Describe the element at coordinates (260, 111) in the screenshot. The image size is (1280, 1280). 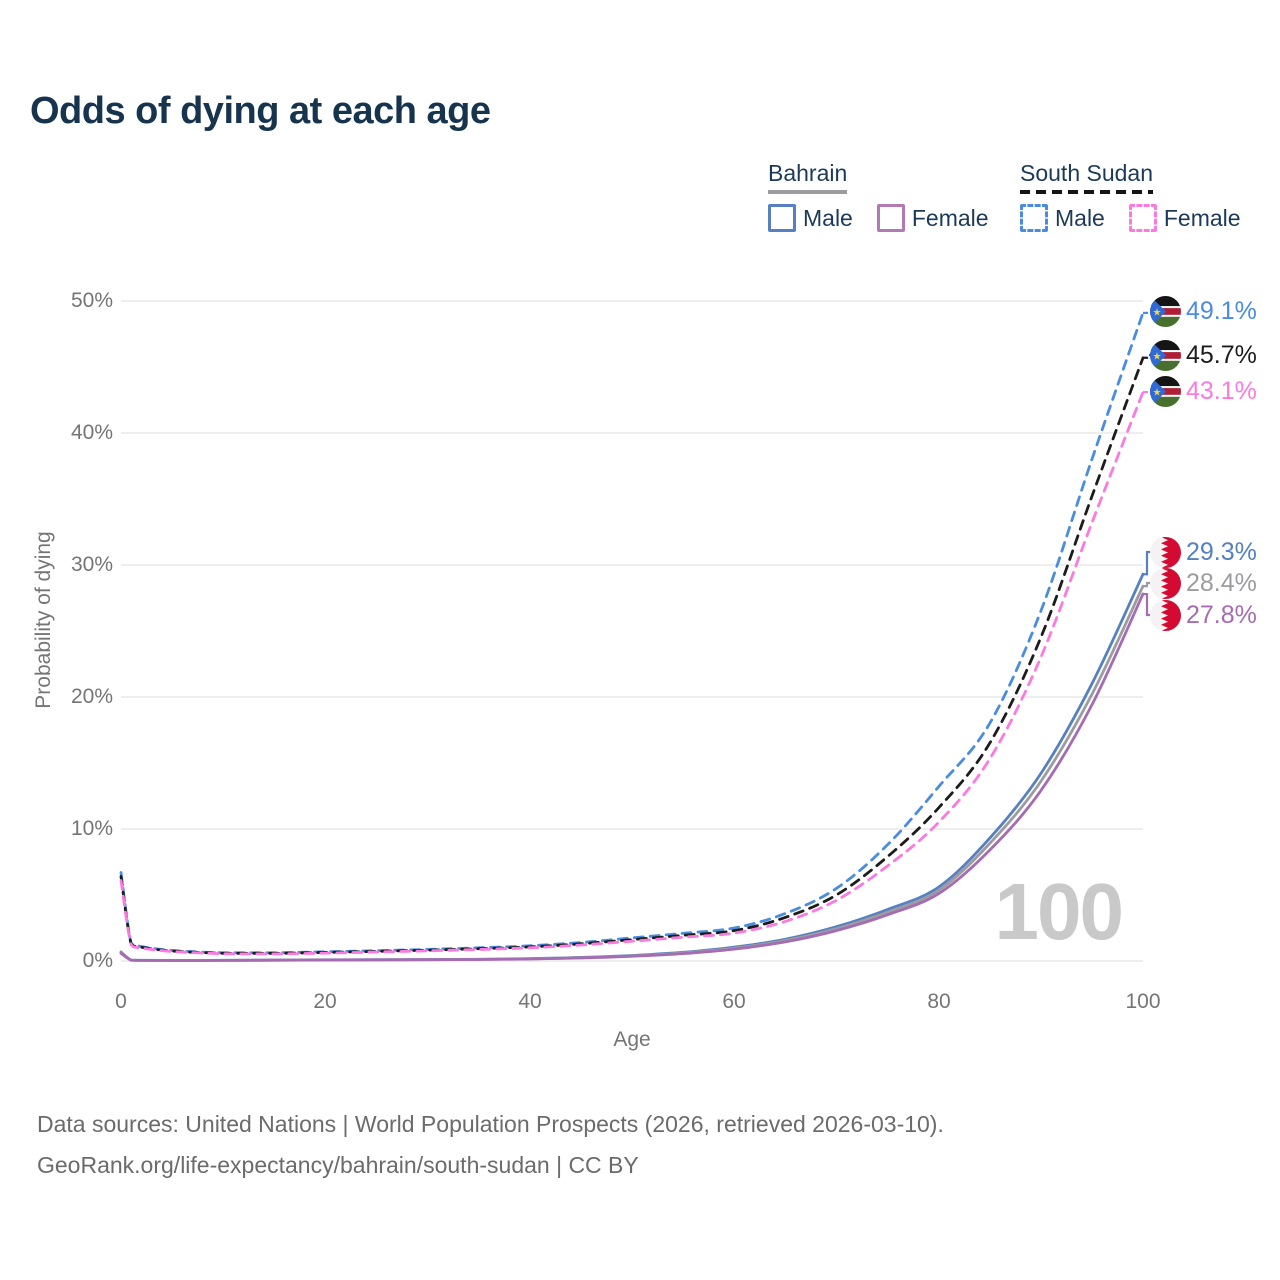
I see `page-title: Odds of dying at each age` at that location.